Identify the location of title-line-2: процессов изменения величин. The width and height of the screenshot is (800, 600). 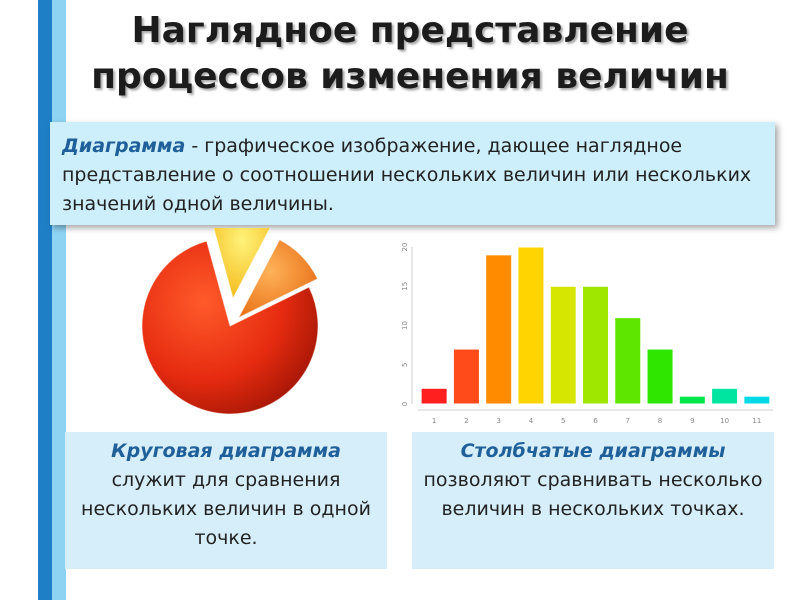
(410, 76).